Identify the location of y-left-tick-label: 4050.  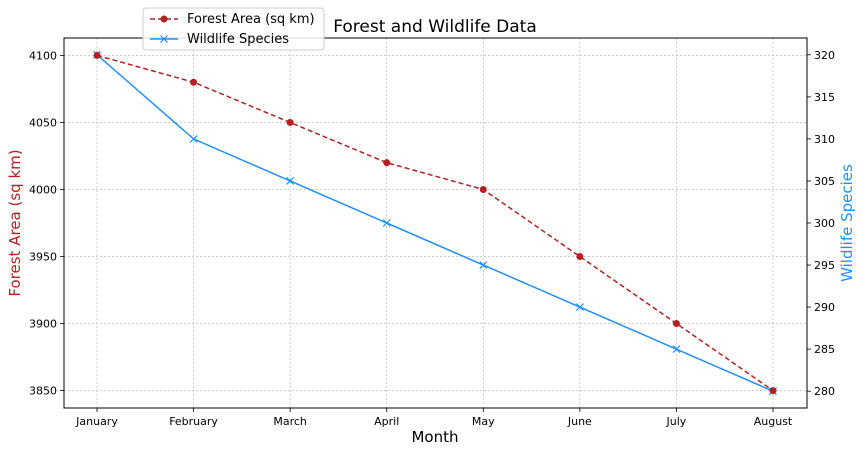
(43, 122).